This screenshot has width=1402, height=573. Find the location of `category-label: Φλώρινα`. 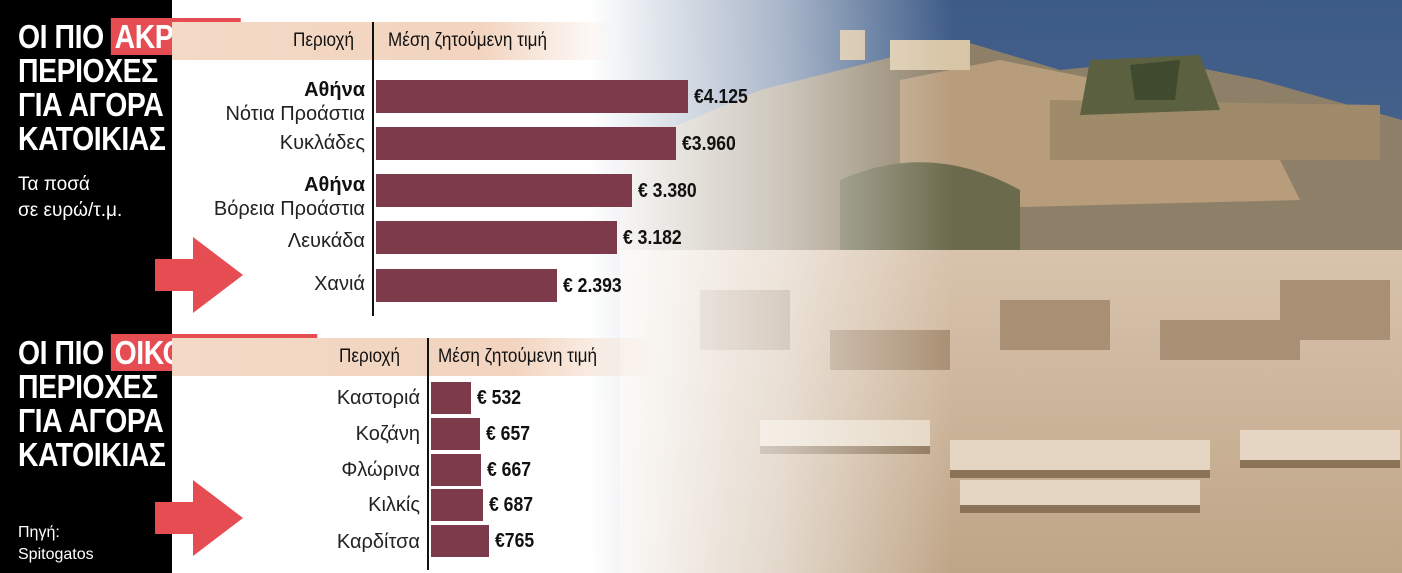

category-label: Φλώρινα is located at coordinates (380, 470).